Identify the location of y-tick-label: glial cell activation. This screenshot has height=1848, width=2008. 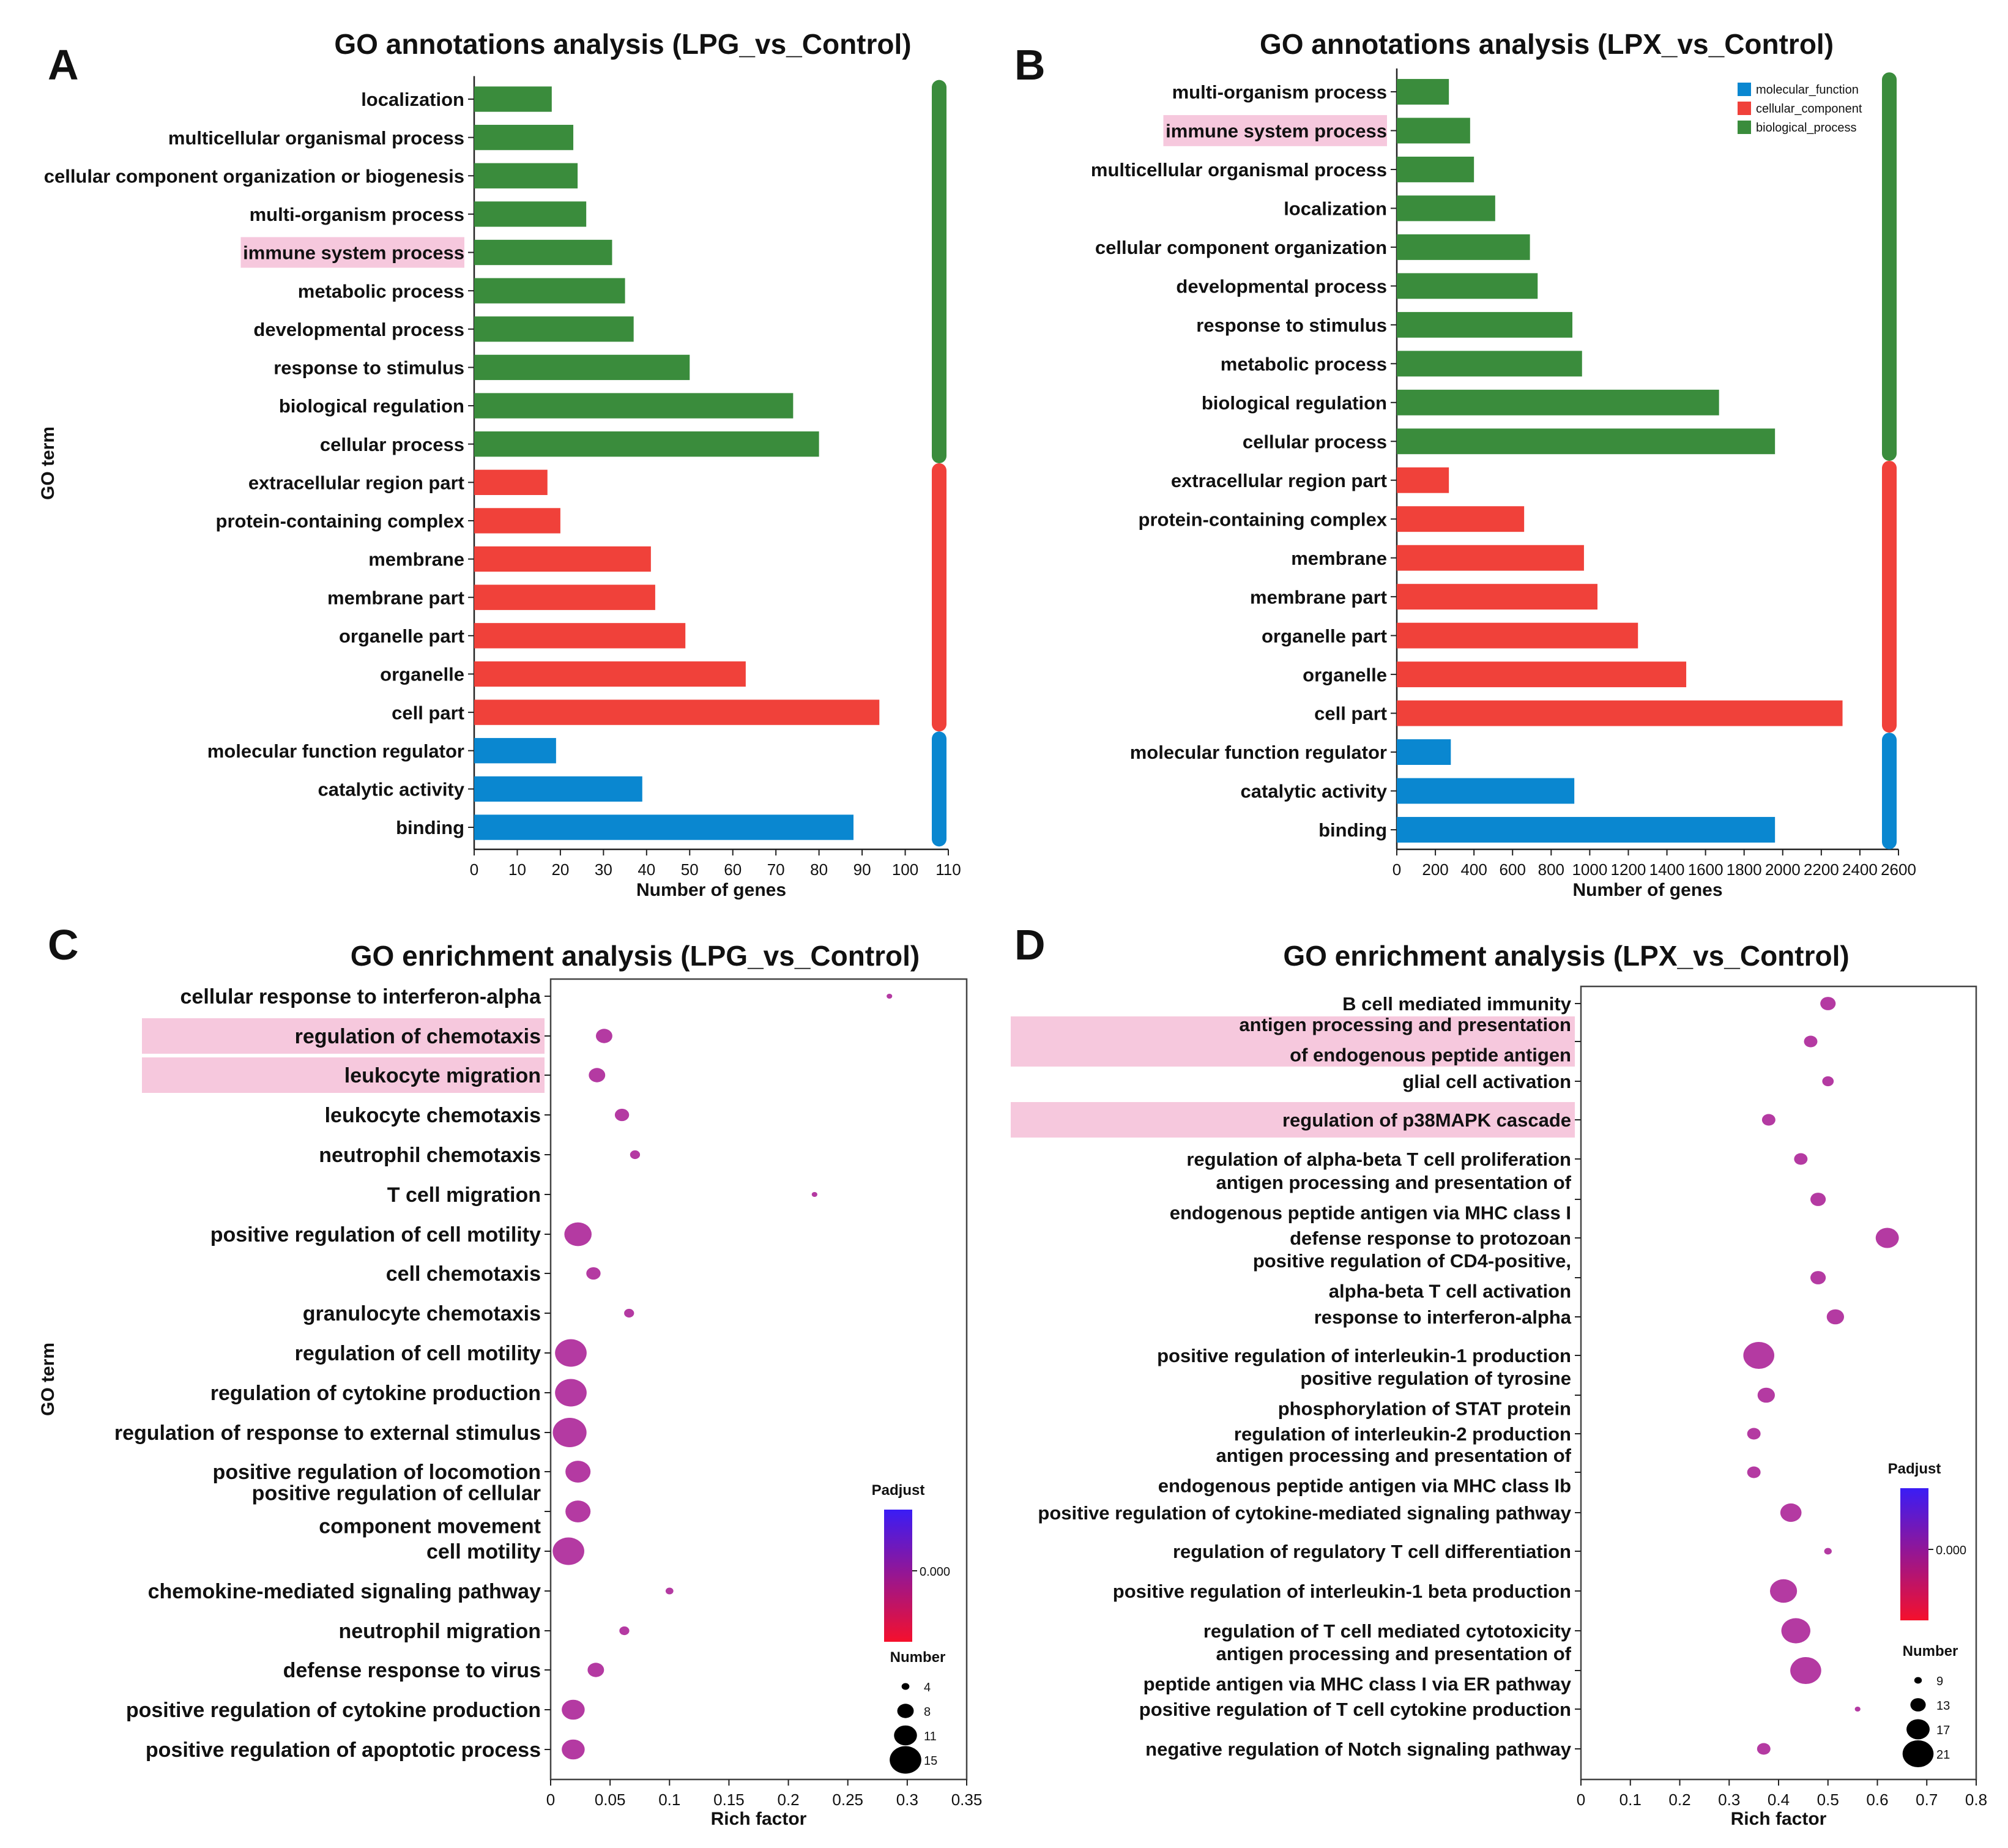
(1486, 1081).